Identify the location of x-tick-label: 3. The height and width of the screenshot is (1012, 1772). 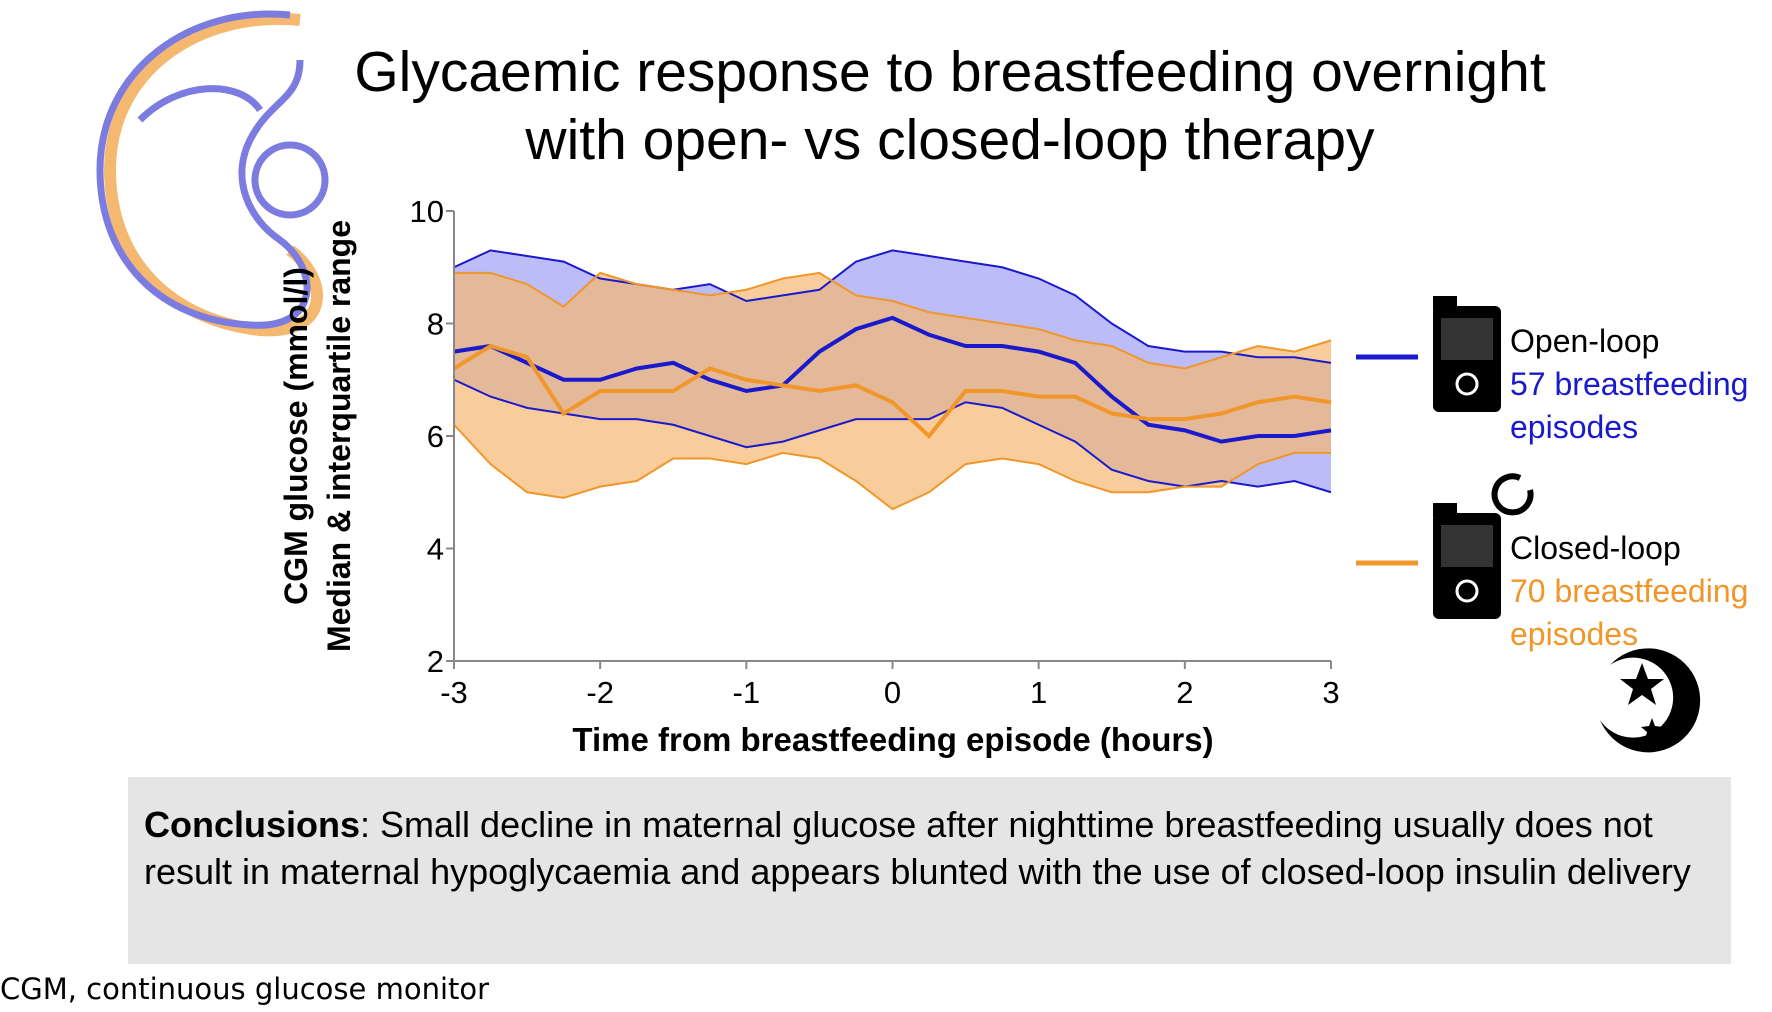
(1330, 692).